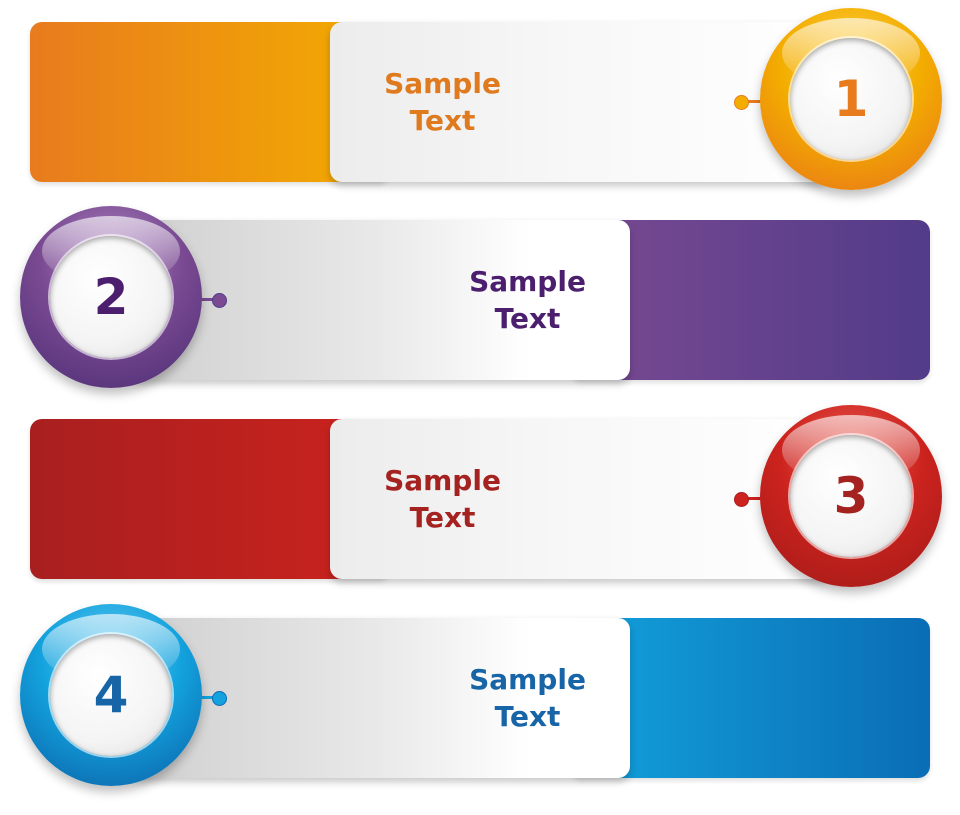  Describe the element at coordinates (442, 517) in the screenshot. I see `banner-3-label-line2: Text` at that location.